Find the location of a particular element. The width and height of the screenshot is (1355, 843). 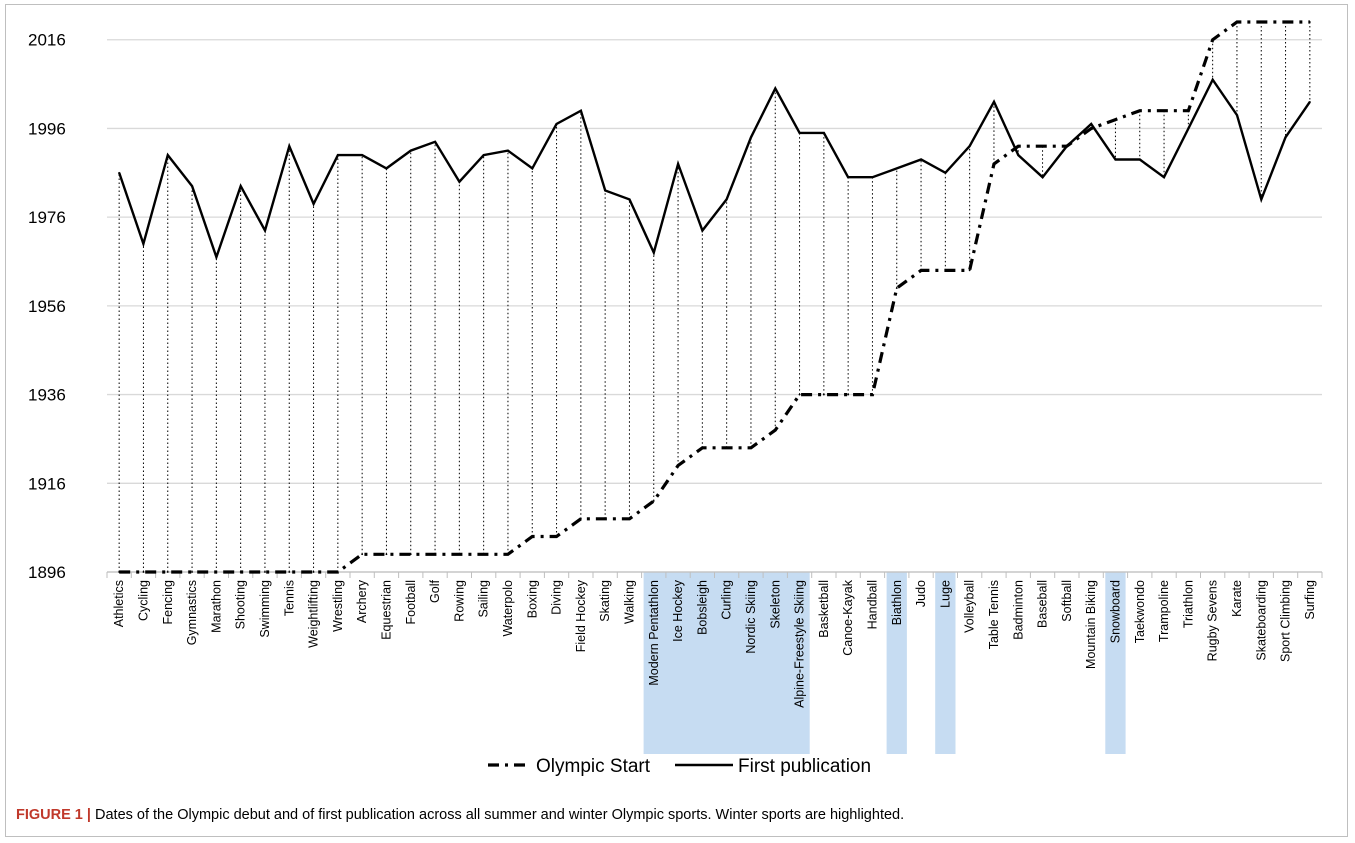

point-olympic-start-badminton is located at coordinates (1018, 146).